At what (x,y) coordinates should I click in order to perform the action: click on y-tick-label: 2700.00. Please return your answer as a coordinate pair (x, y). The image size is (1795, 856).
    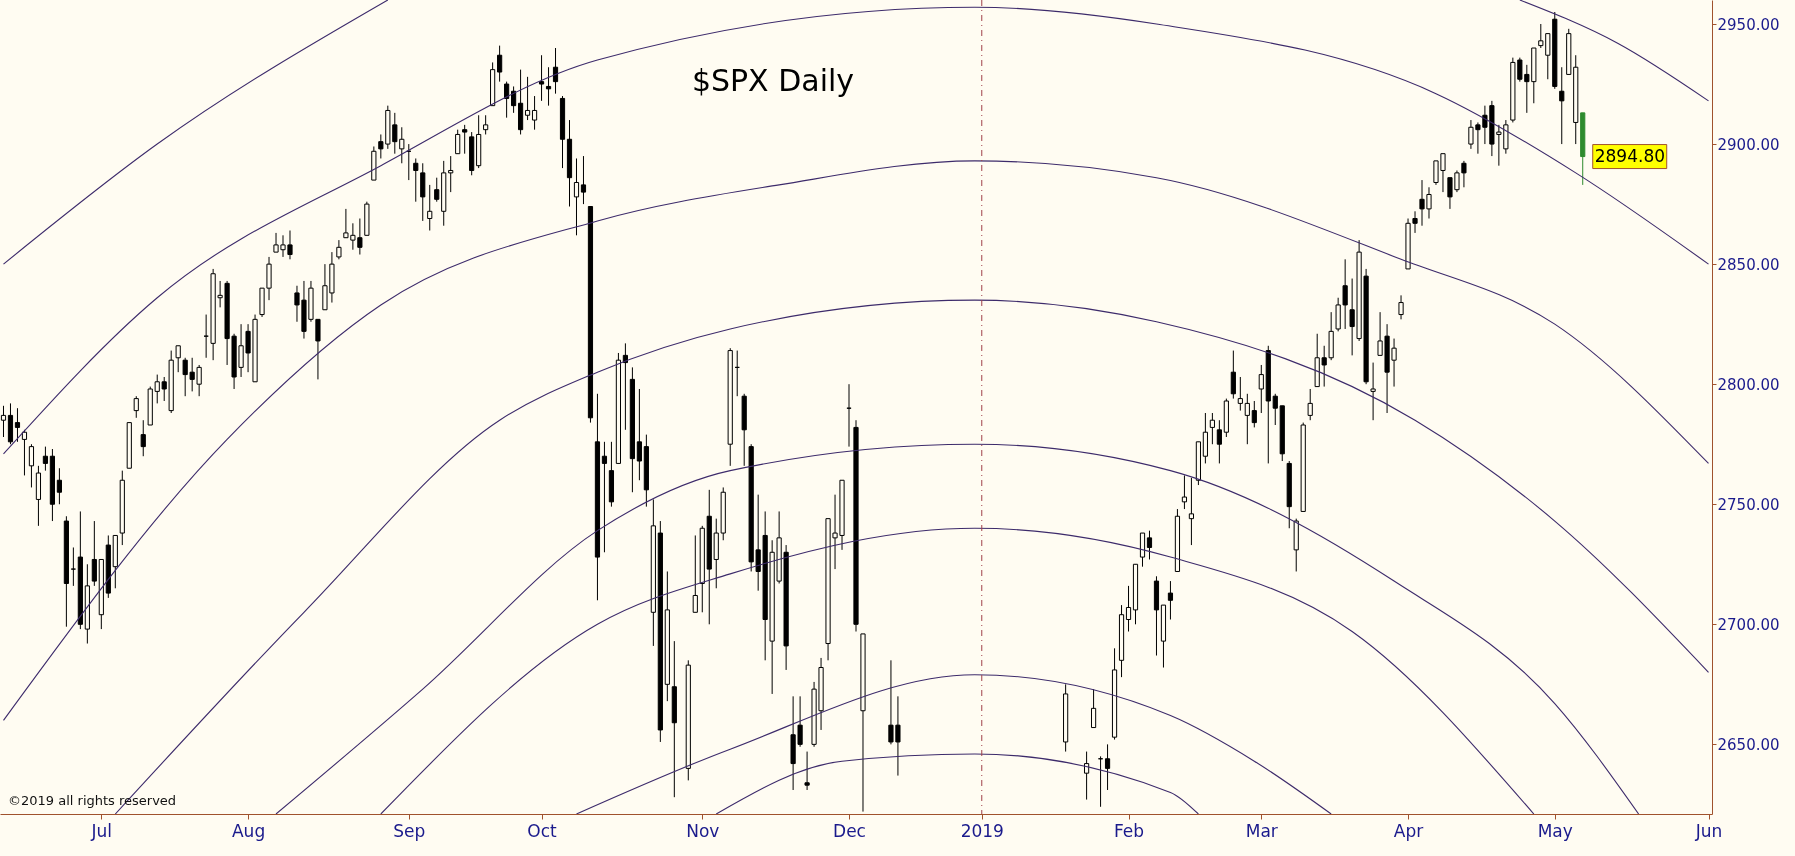
    Looking at the image, I should click on (1748, 624).